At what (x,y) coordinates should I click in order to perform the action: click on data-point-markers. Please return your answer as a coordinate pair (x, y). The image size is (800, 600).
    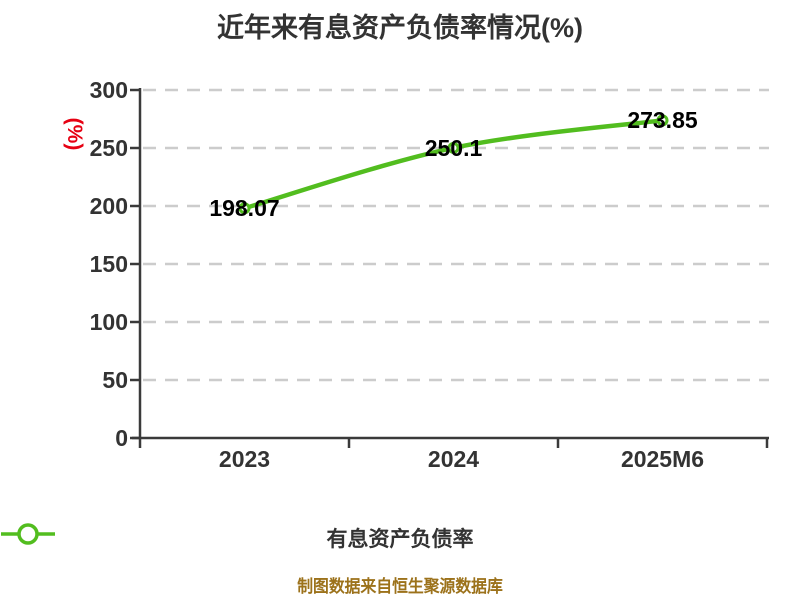
    Looking at the image, I should click on (453, 164).